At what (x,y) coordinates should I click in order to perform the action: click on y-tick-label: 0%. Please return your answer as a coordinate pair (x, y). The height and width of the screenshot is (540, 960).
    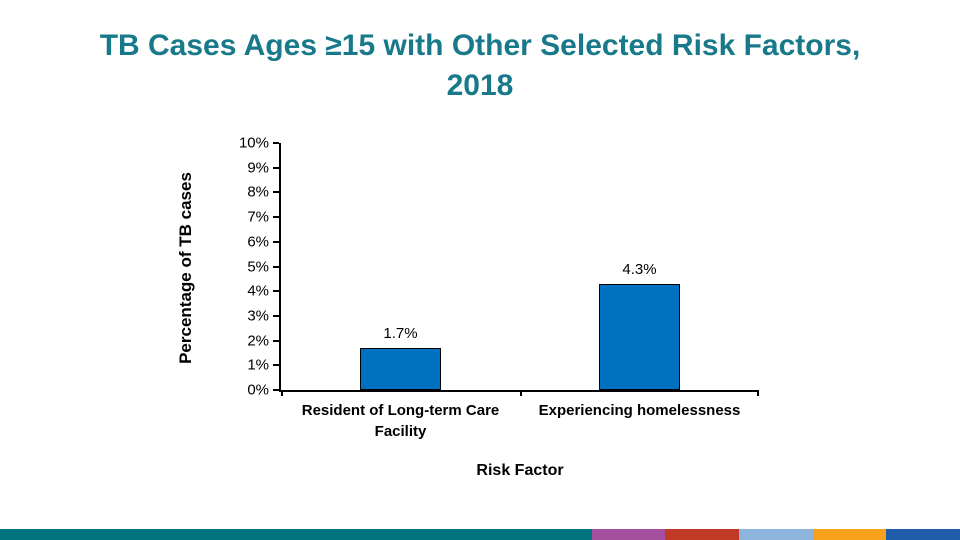
    Looking at the image, I should click on (258, 390).